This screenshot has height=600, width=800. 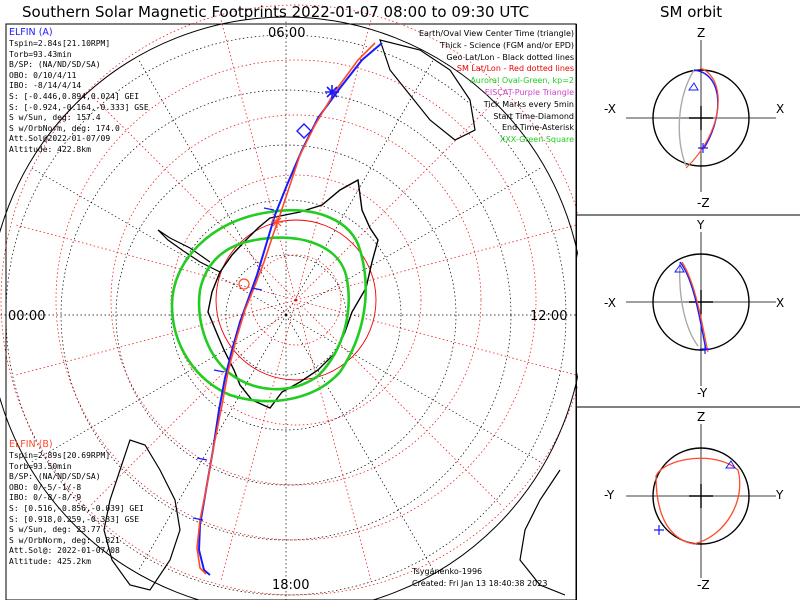 What do you see at coordinates (291, 585) in the screenshot?
I see `hour-label-bottom: 18:00` at bounding box center [291, 585].